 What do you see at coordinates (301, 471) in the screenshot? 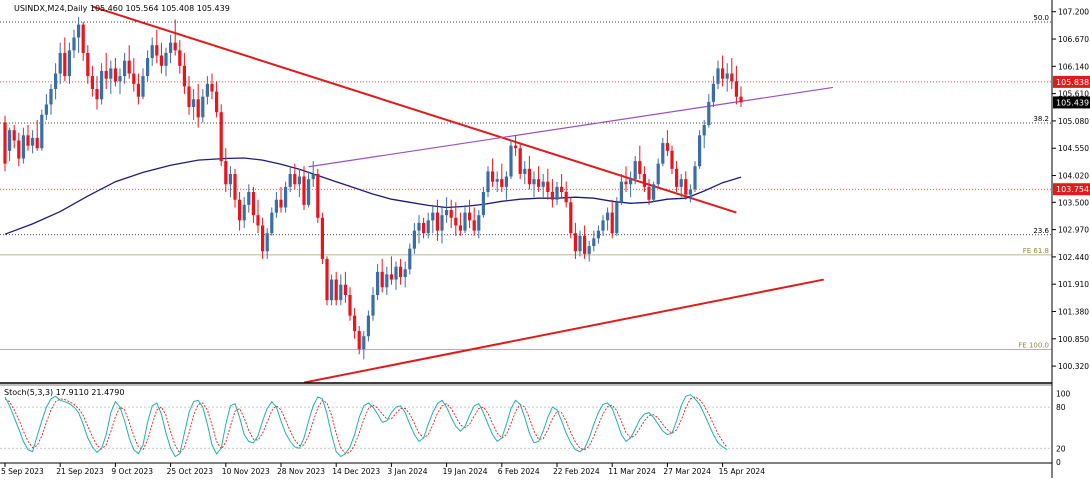
I see `x-tick-label: 28 Nov 2023` at bounding box center [301, 471].